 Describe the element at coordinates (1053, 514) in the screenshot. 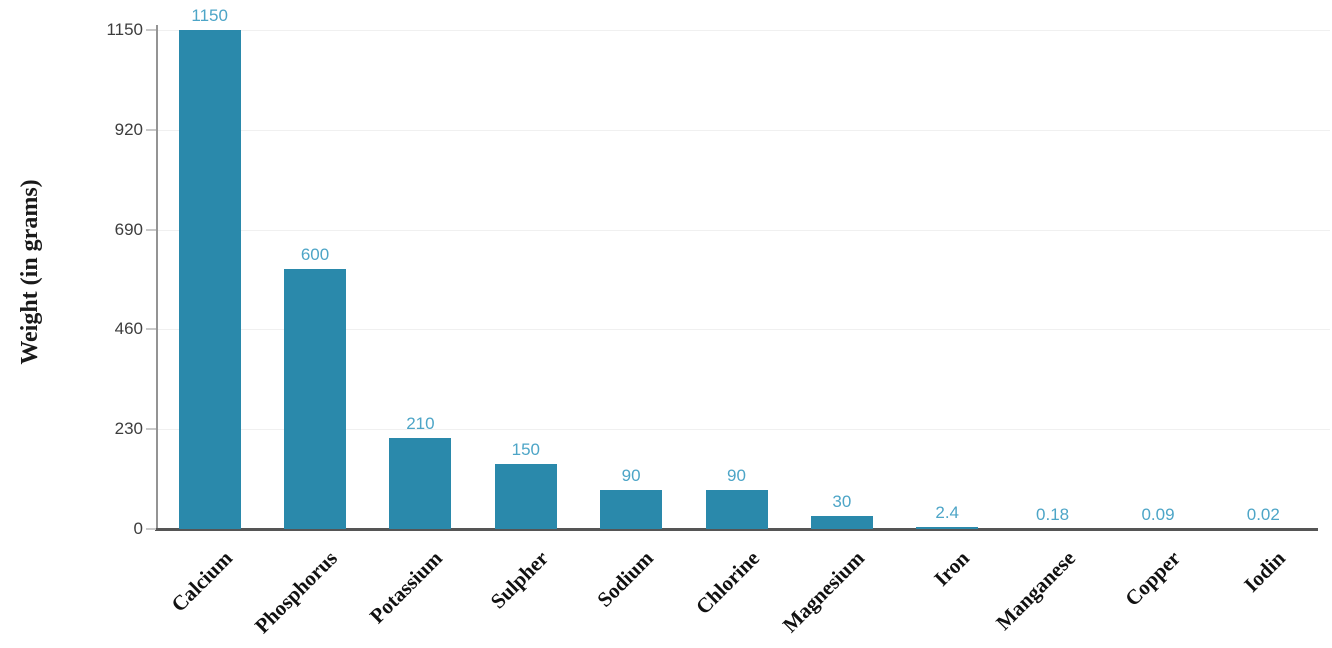

I see `bar-value-label: 0.18` at that location.